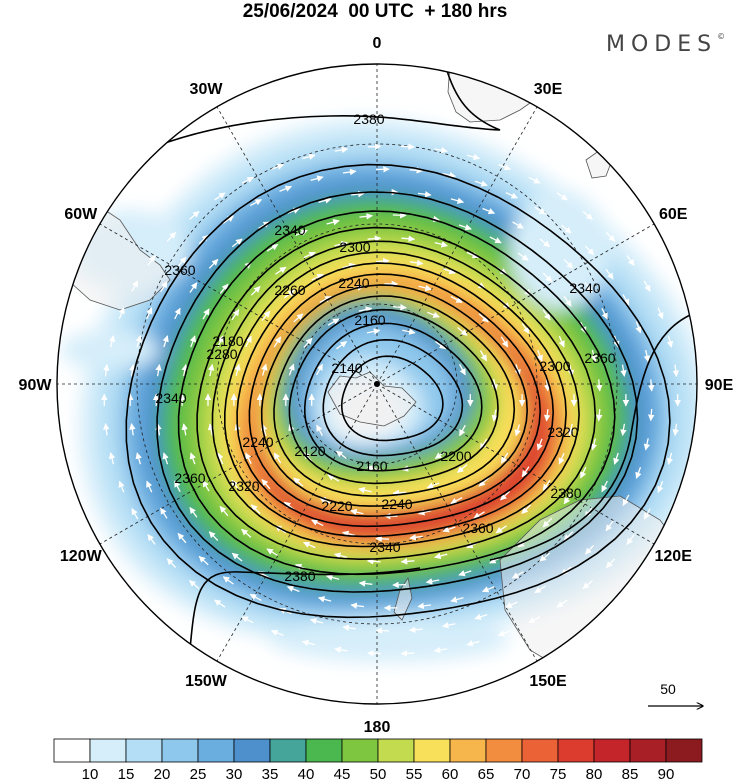 The height and width of the screenshot is (782, 750). What do you see at coordinates (297, 245) in the screenshot?
I see `meridian-line` at bounding box center [297, 245].